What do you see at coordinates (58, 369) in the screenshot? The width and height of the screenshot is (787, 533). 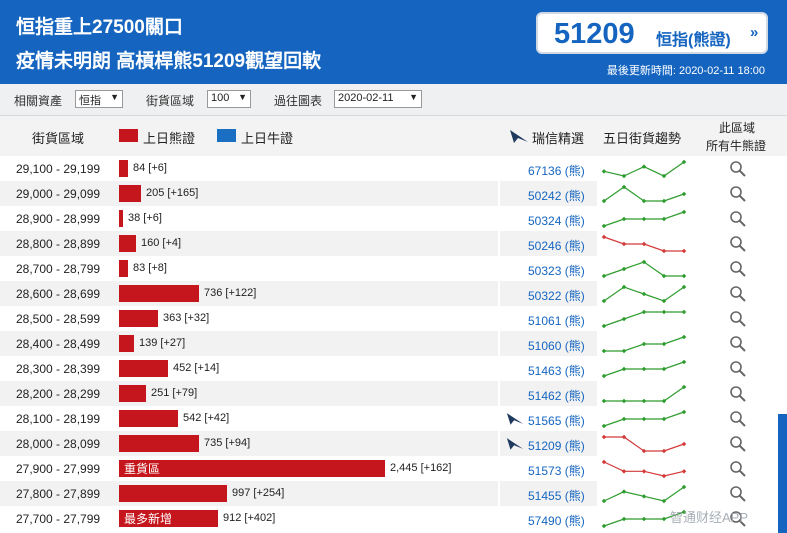 I see `row-range: 28,300 - 28,399` at bounding box center [58, 369].